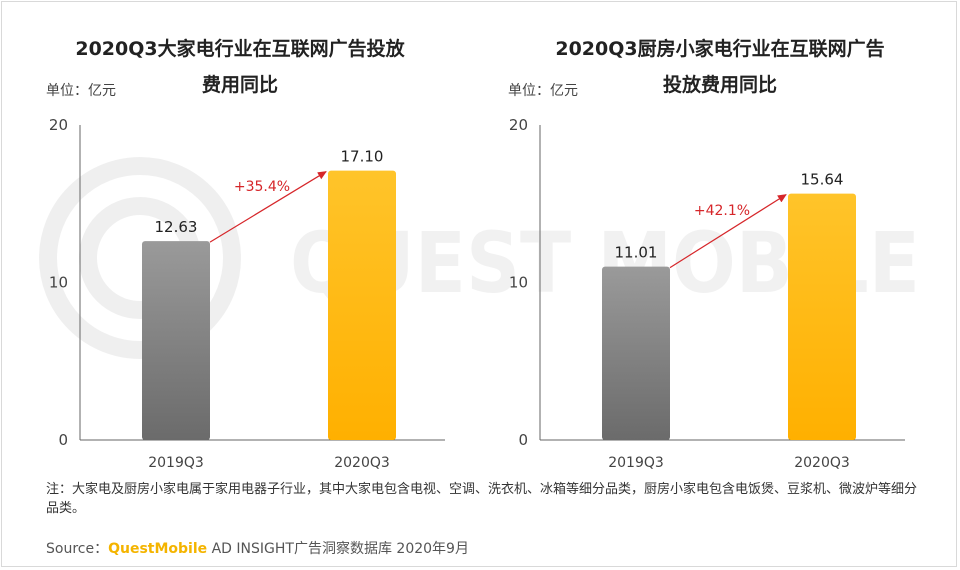 The height and width of the screenshot is (570, 960). I want to click on chart-1-growth-arrow, so click(268, 207).